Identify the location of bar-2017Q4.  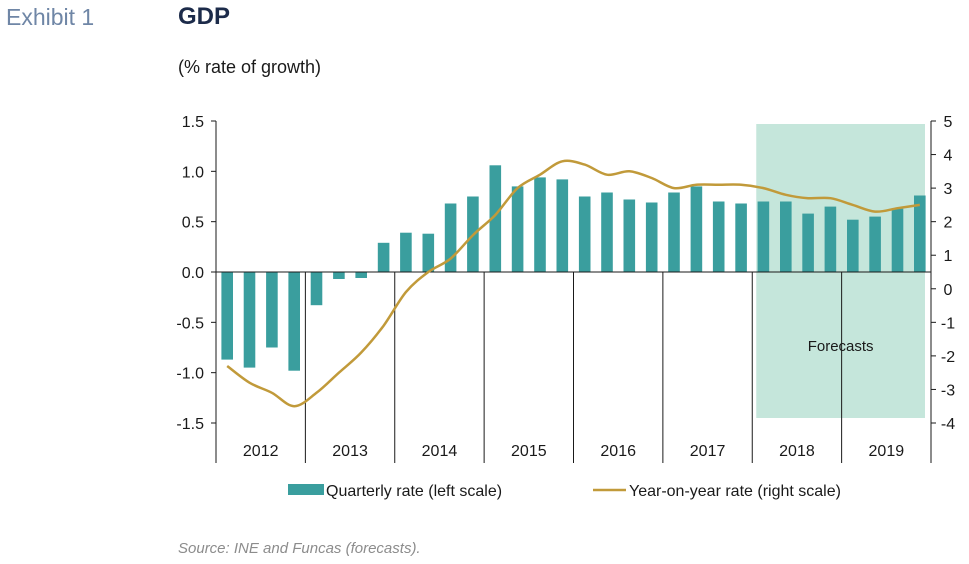
(741, 237).